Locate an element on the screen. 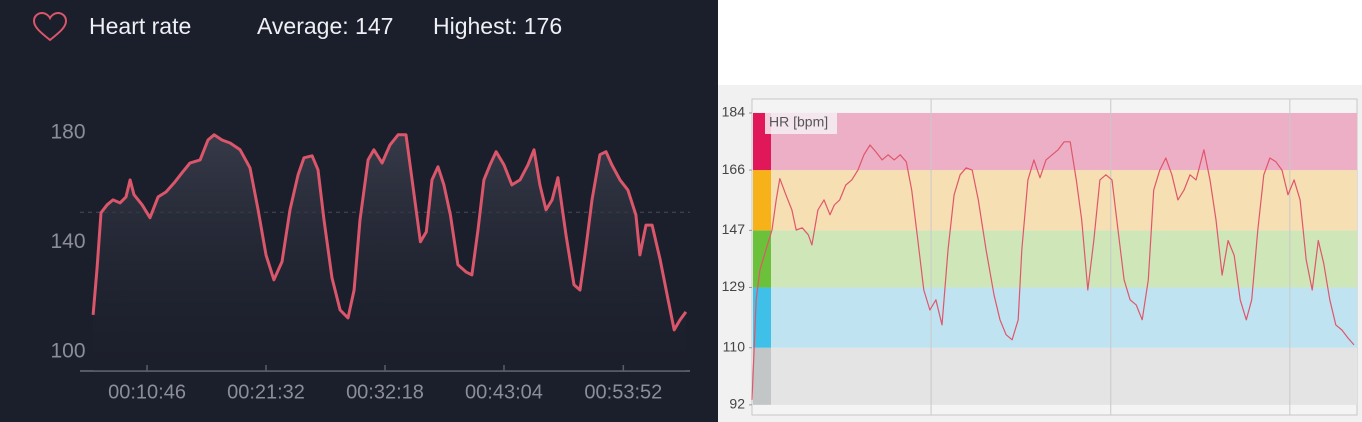 The image size is (1362, 422). chart-title: Heart rate is located at coordinates (140, 26).